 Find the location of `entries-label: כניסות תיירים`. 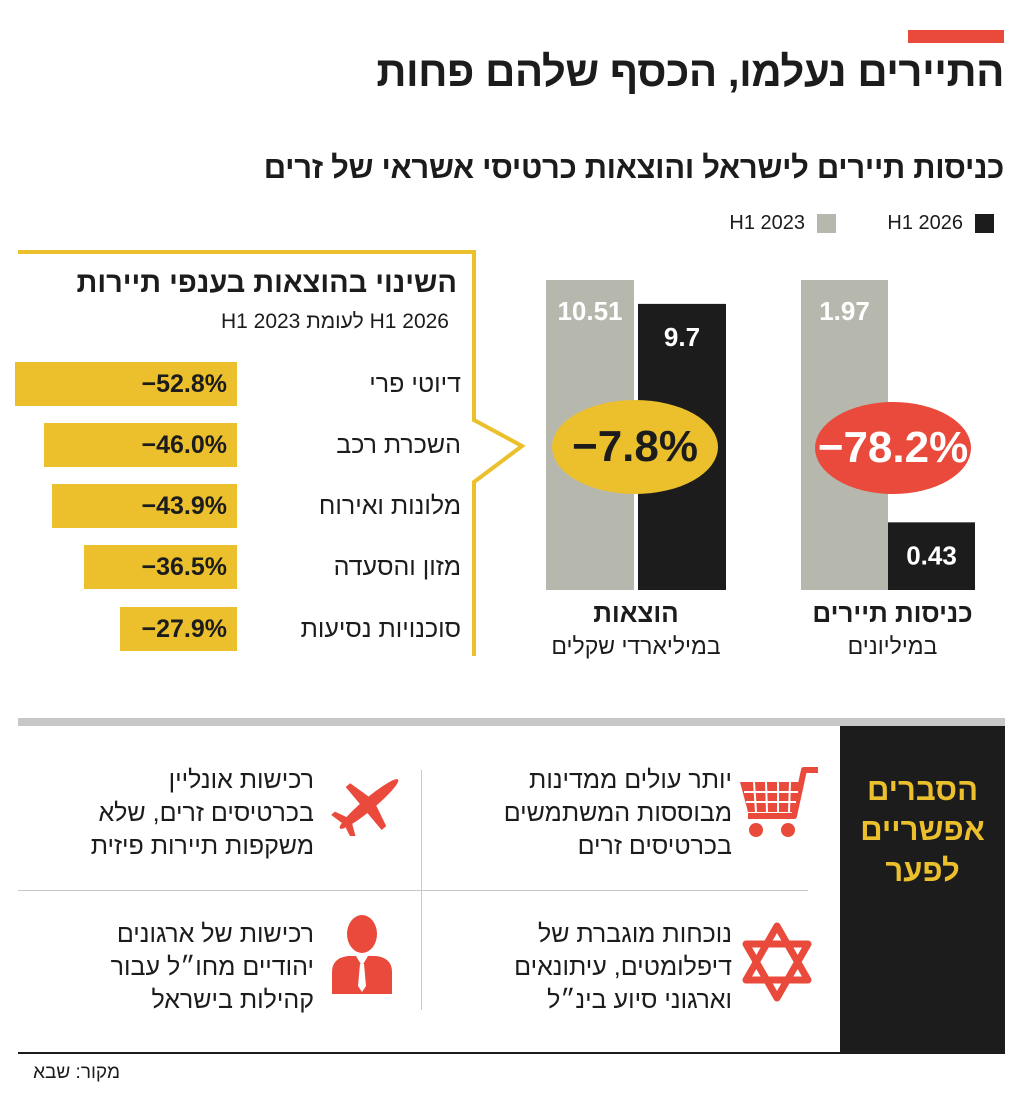

entries-label: כניסות תיירים is located at coordinates (892, 613).